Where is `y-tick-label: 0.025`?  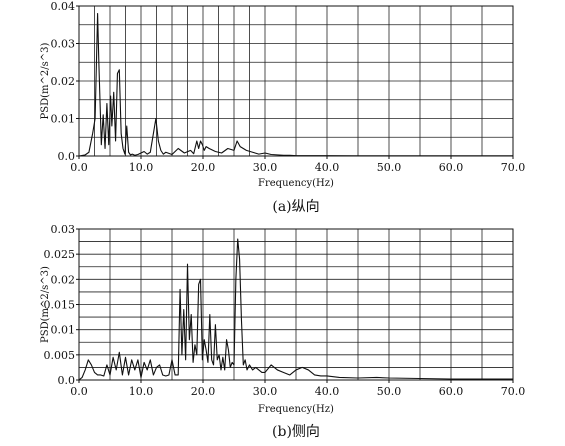
y-tick-label: 0.025 is located at coordinates (60, 254).